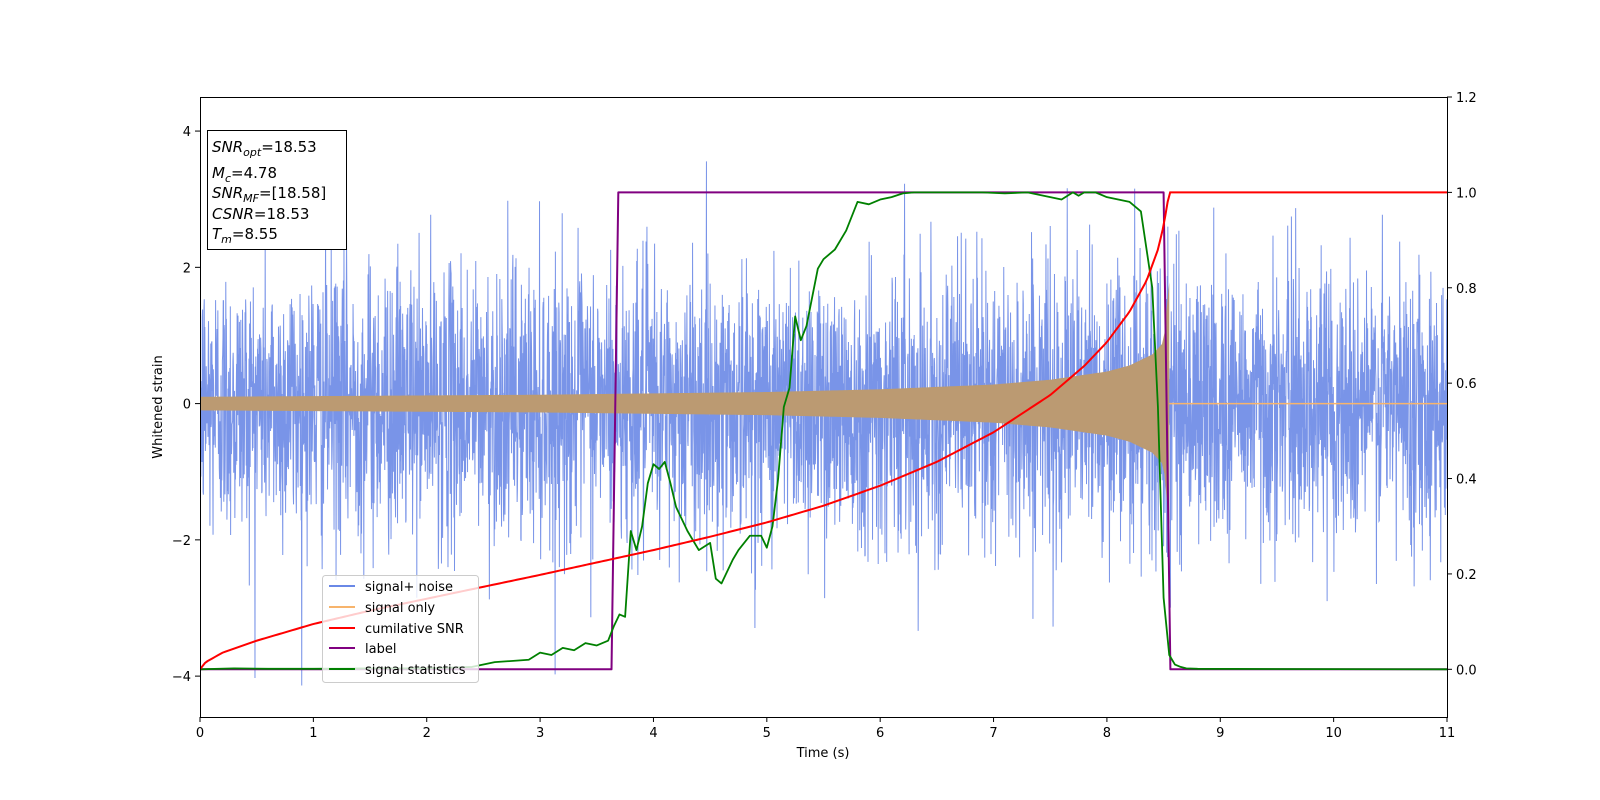 Image resolution: width=1600 pixels, height=800 pixels. Describe the element at coordinates (245, 235) in the screenshot. I see `info-tm: Tm=8.55` at that location.